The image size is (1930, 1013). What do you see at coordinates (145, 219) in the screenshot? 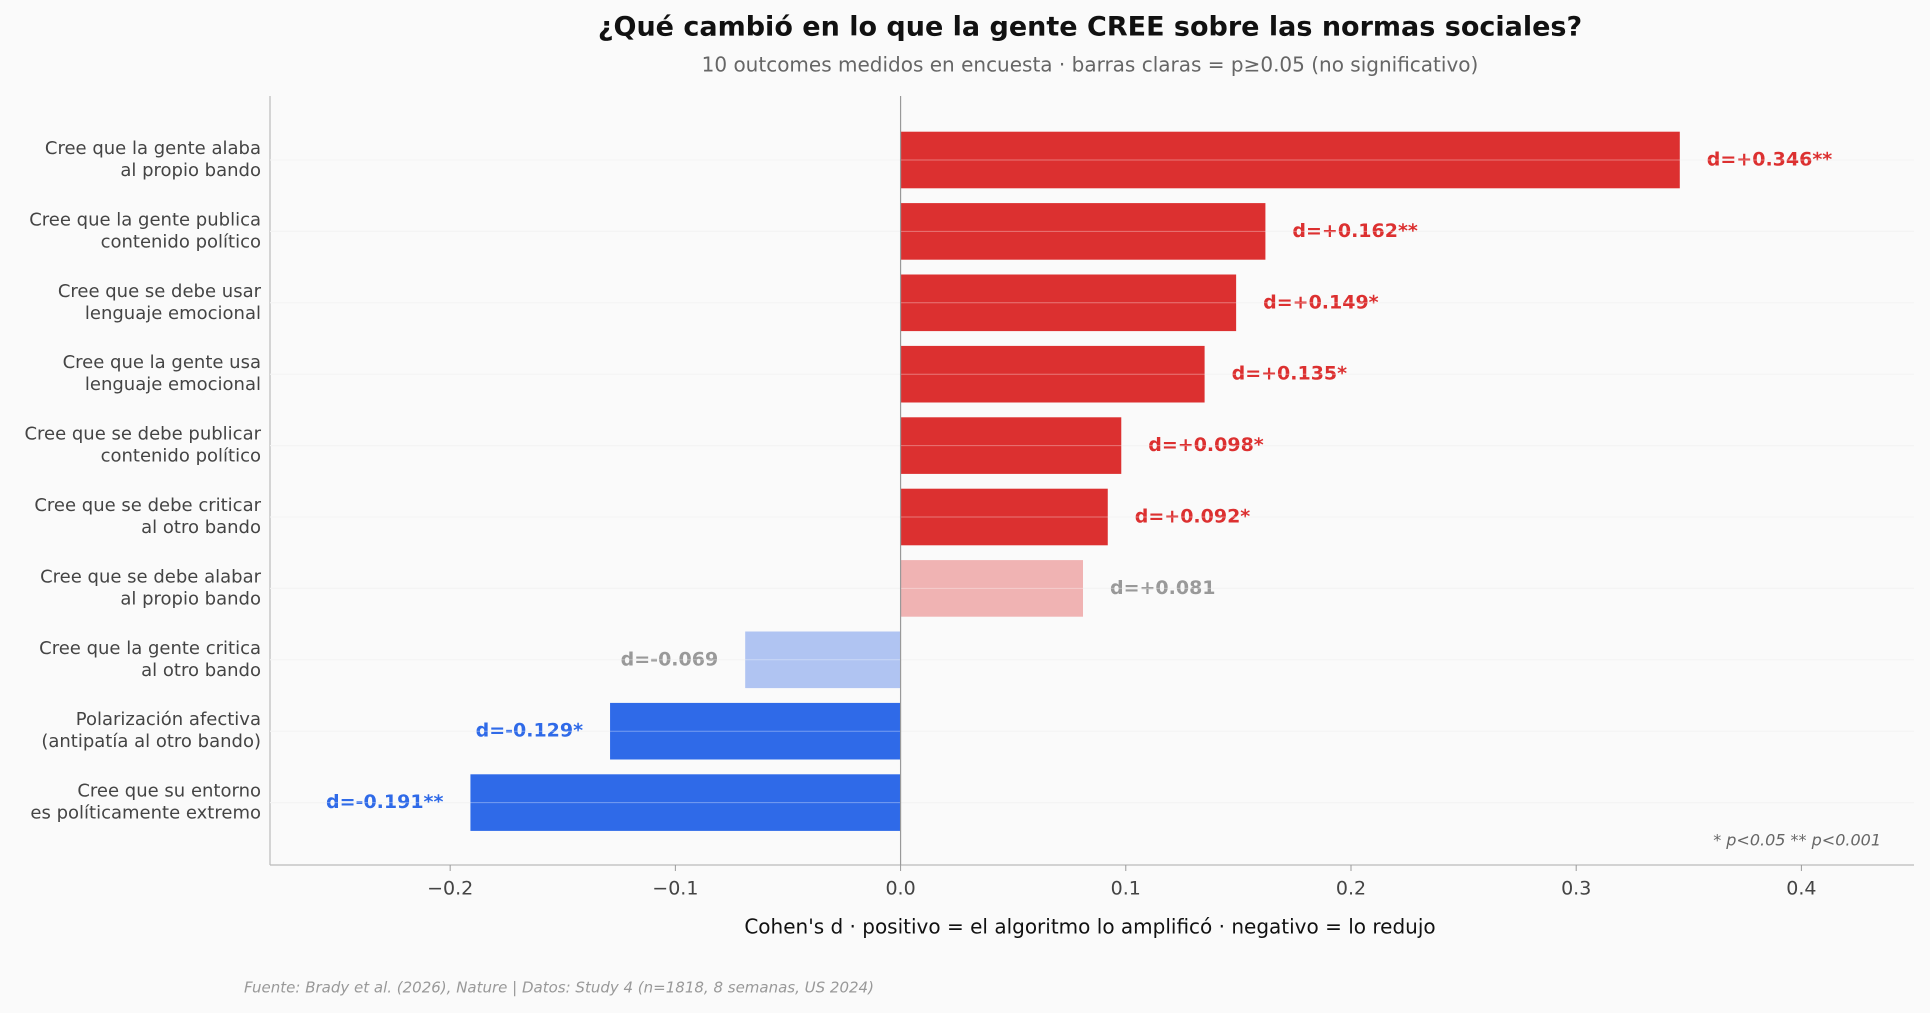
I see `y-tick-label-line: Cree que la gente publica` at bounding box center [145, 219].